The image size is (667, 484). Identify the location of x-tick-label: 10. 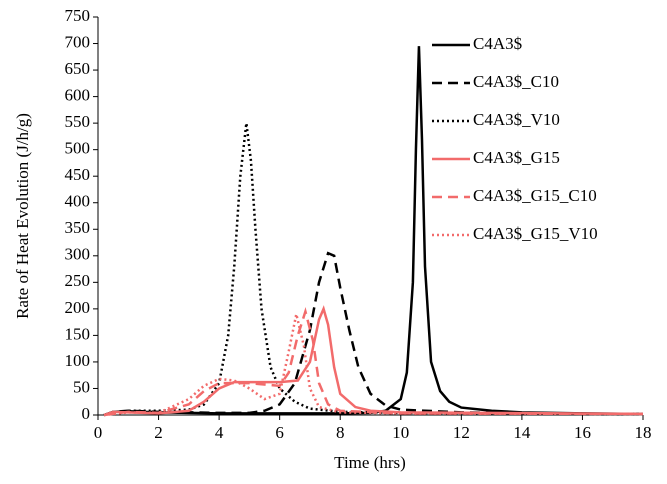
(400, 432).